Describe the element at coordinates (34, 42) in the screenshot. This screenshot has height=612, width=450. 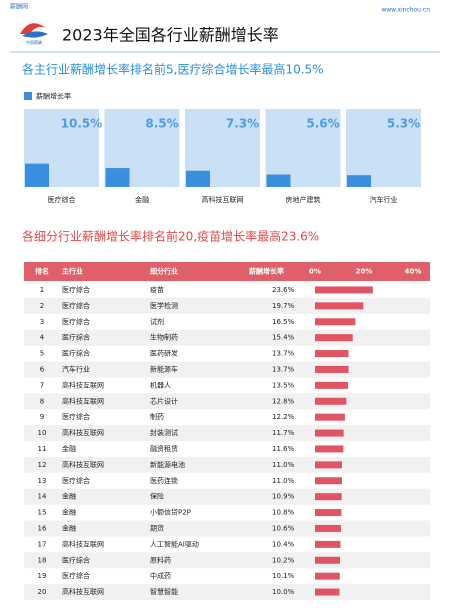
I see `logo-text: 中国薪酬` at that location.